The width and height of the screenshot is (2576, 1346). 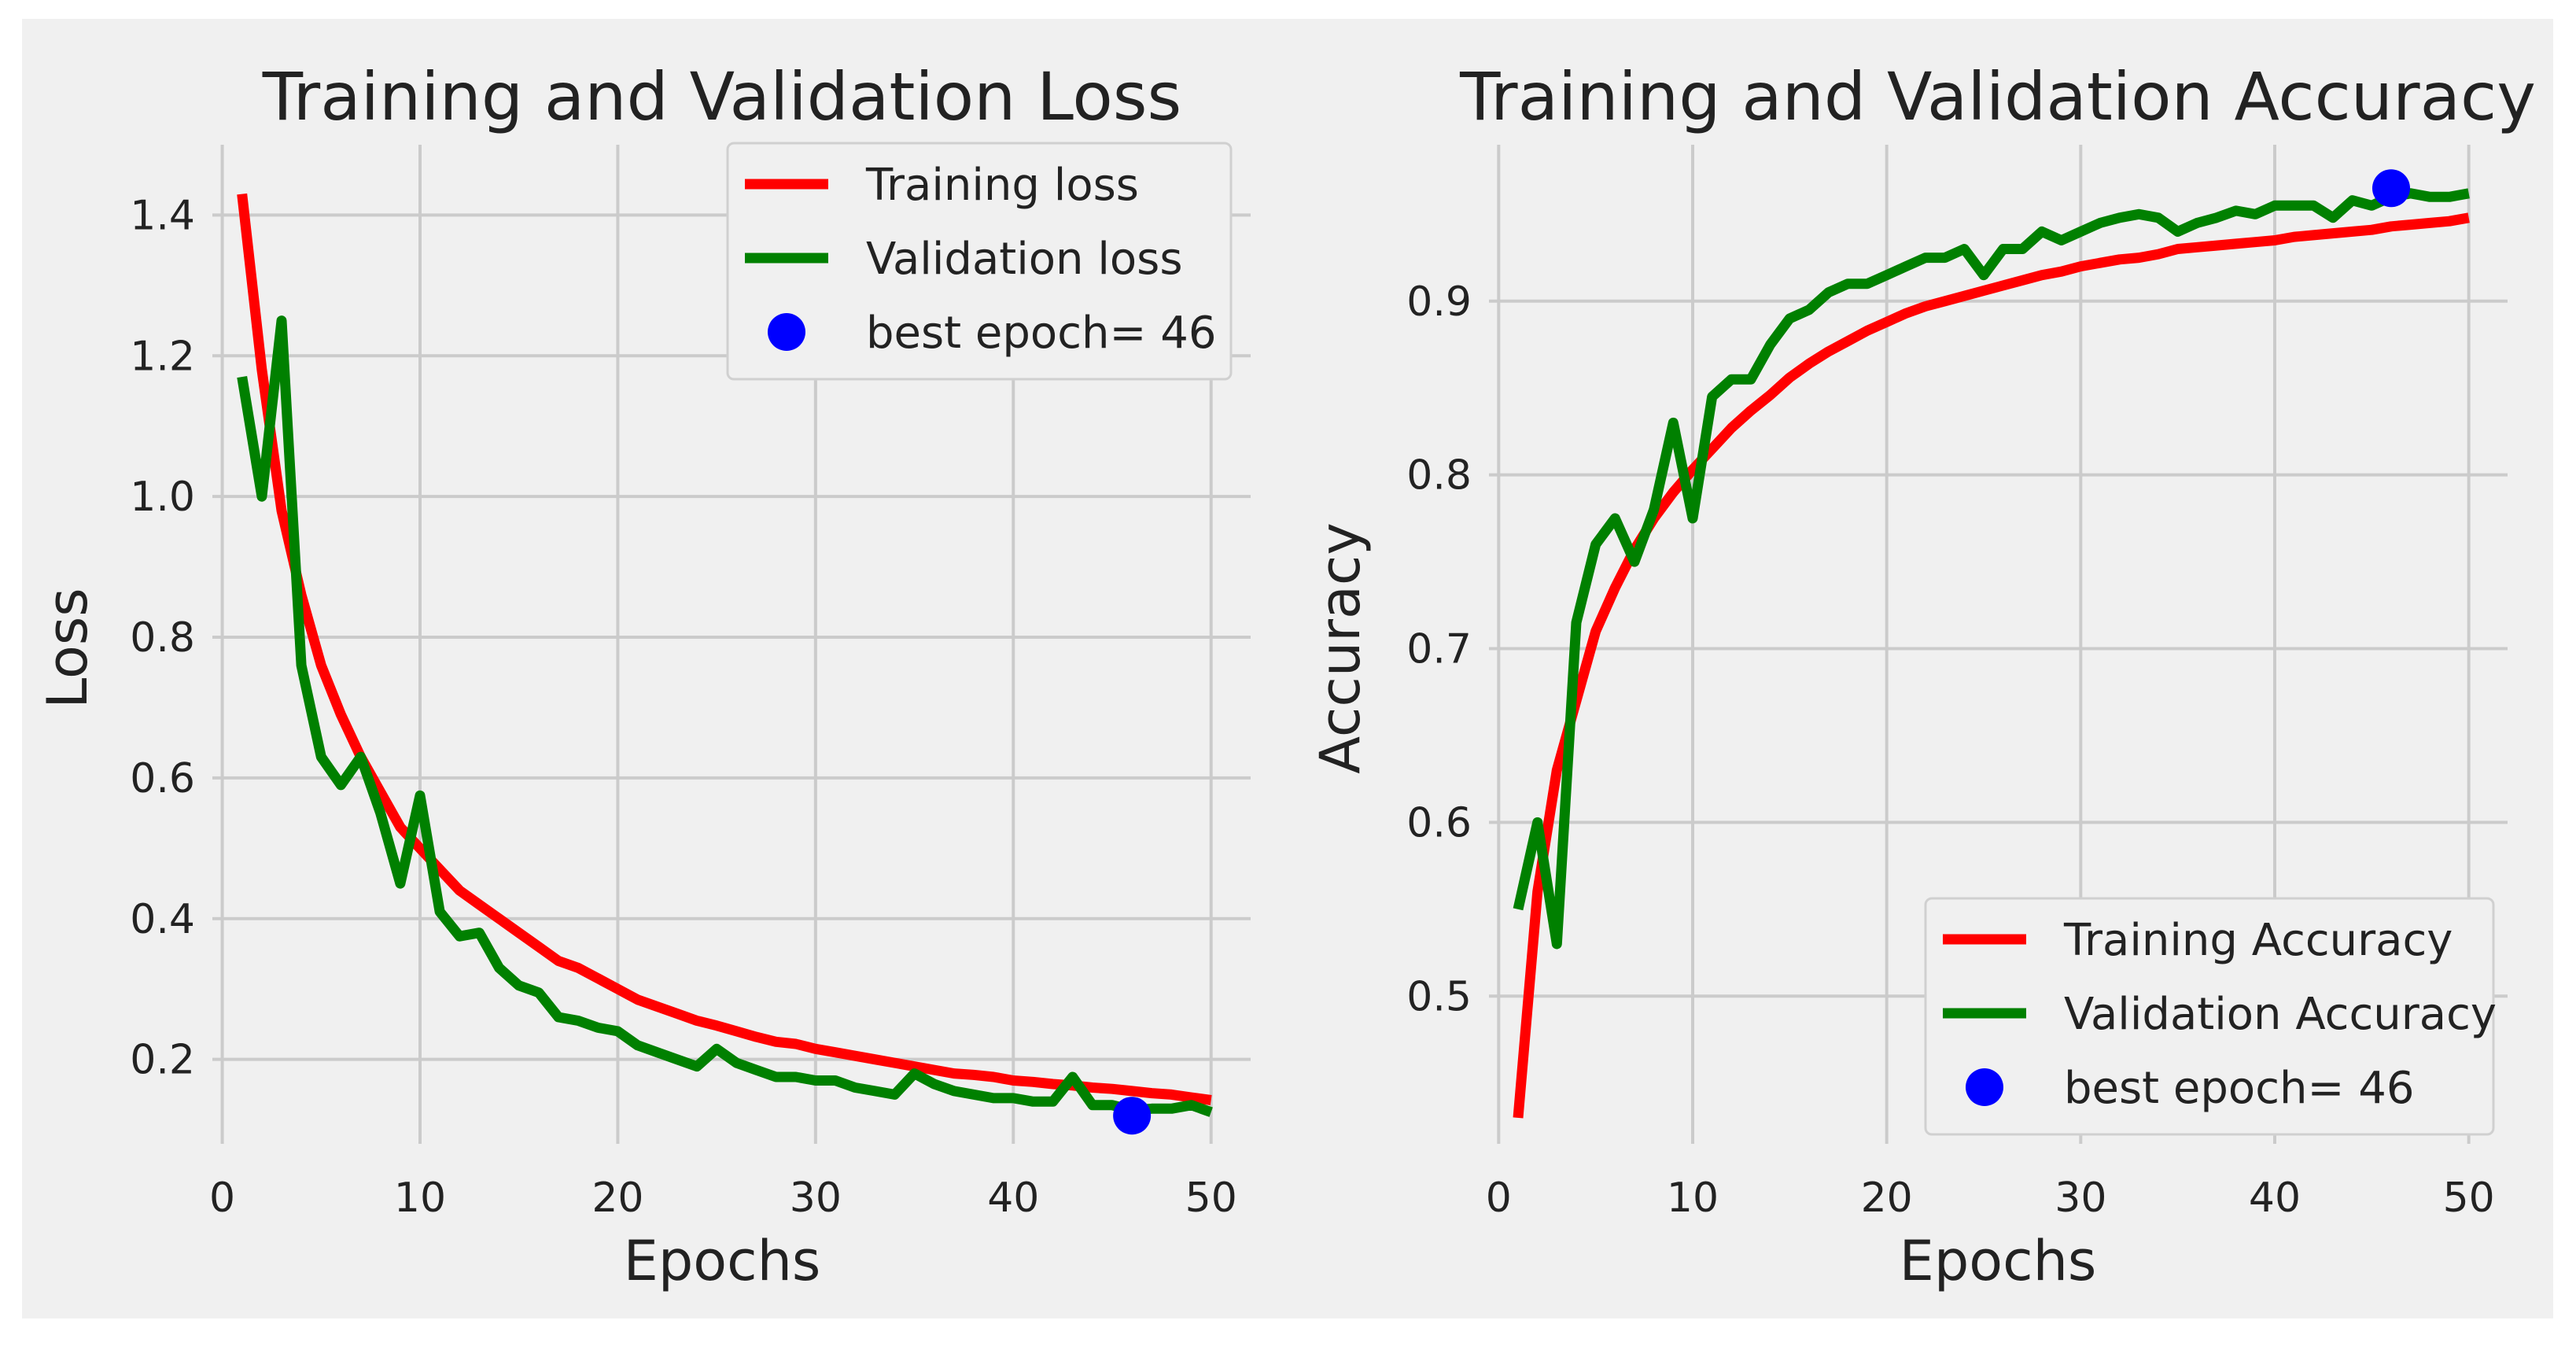 What do you see at coordinates (162, 778) in the screenshot?
I see `loss-ytick-label: 0.6` at bounding box center [162, 778].